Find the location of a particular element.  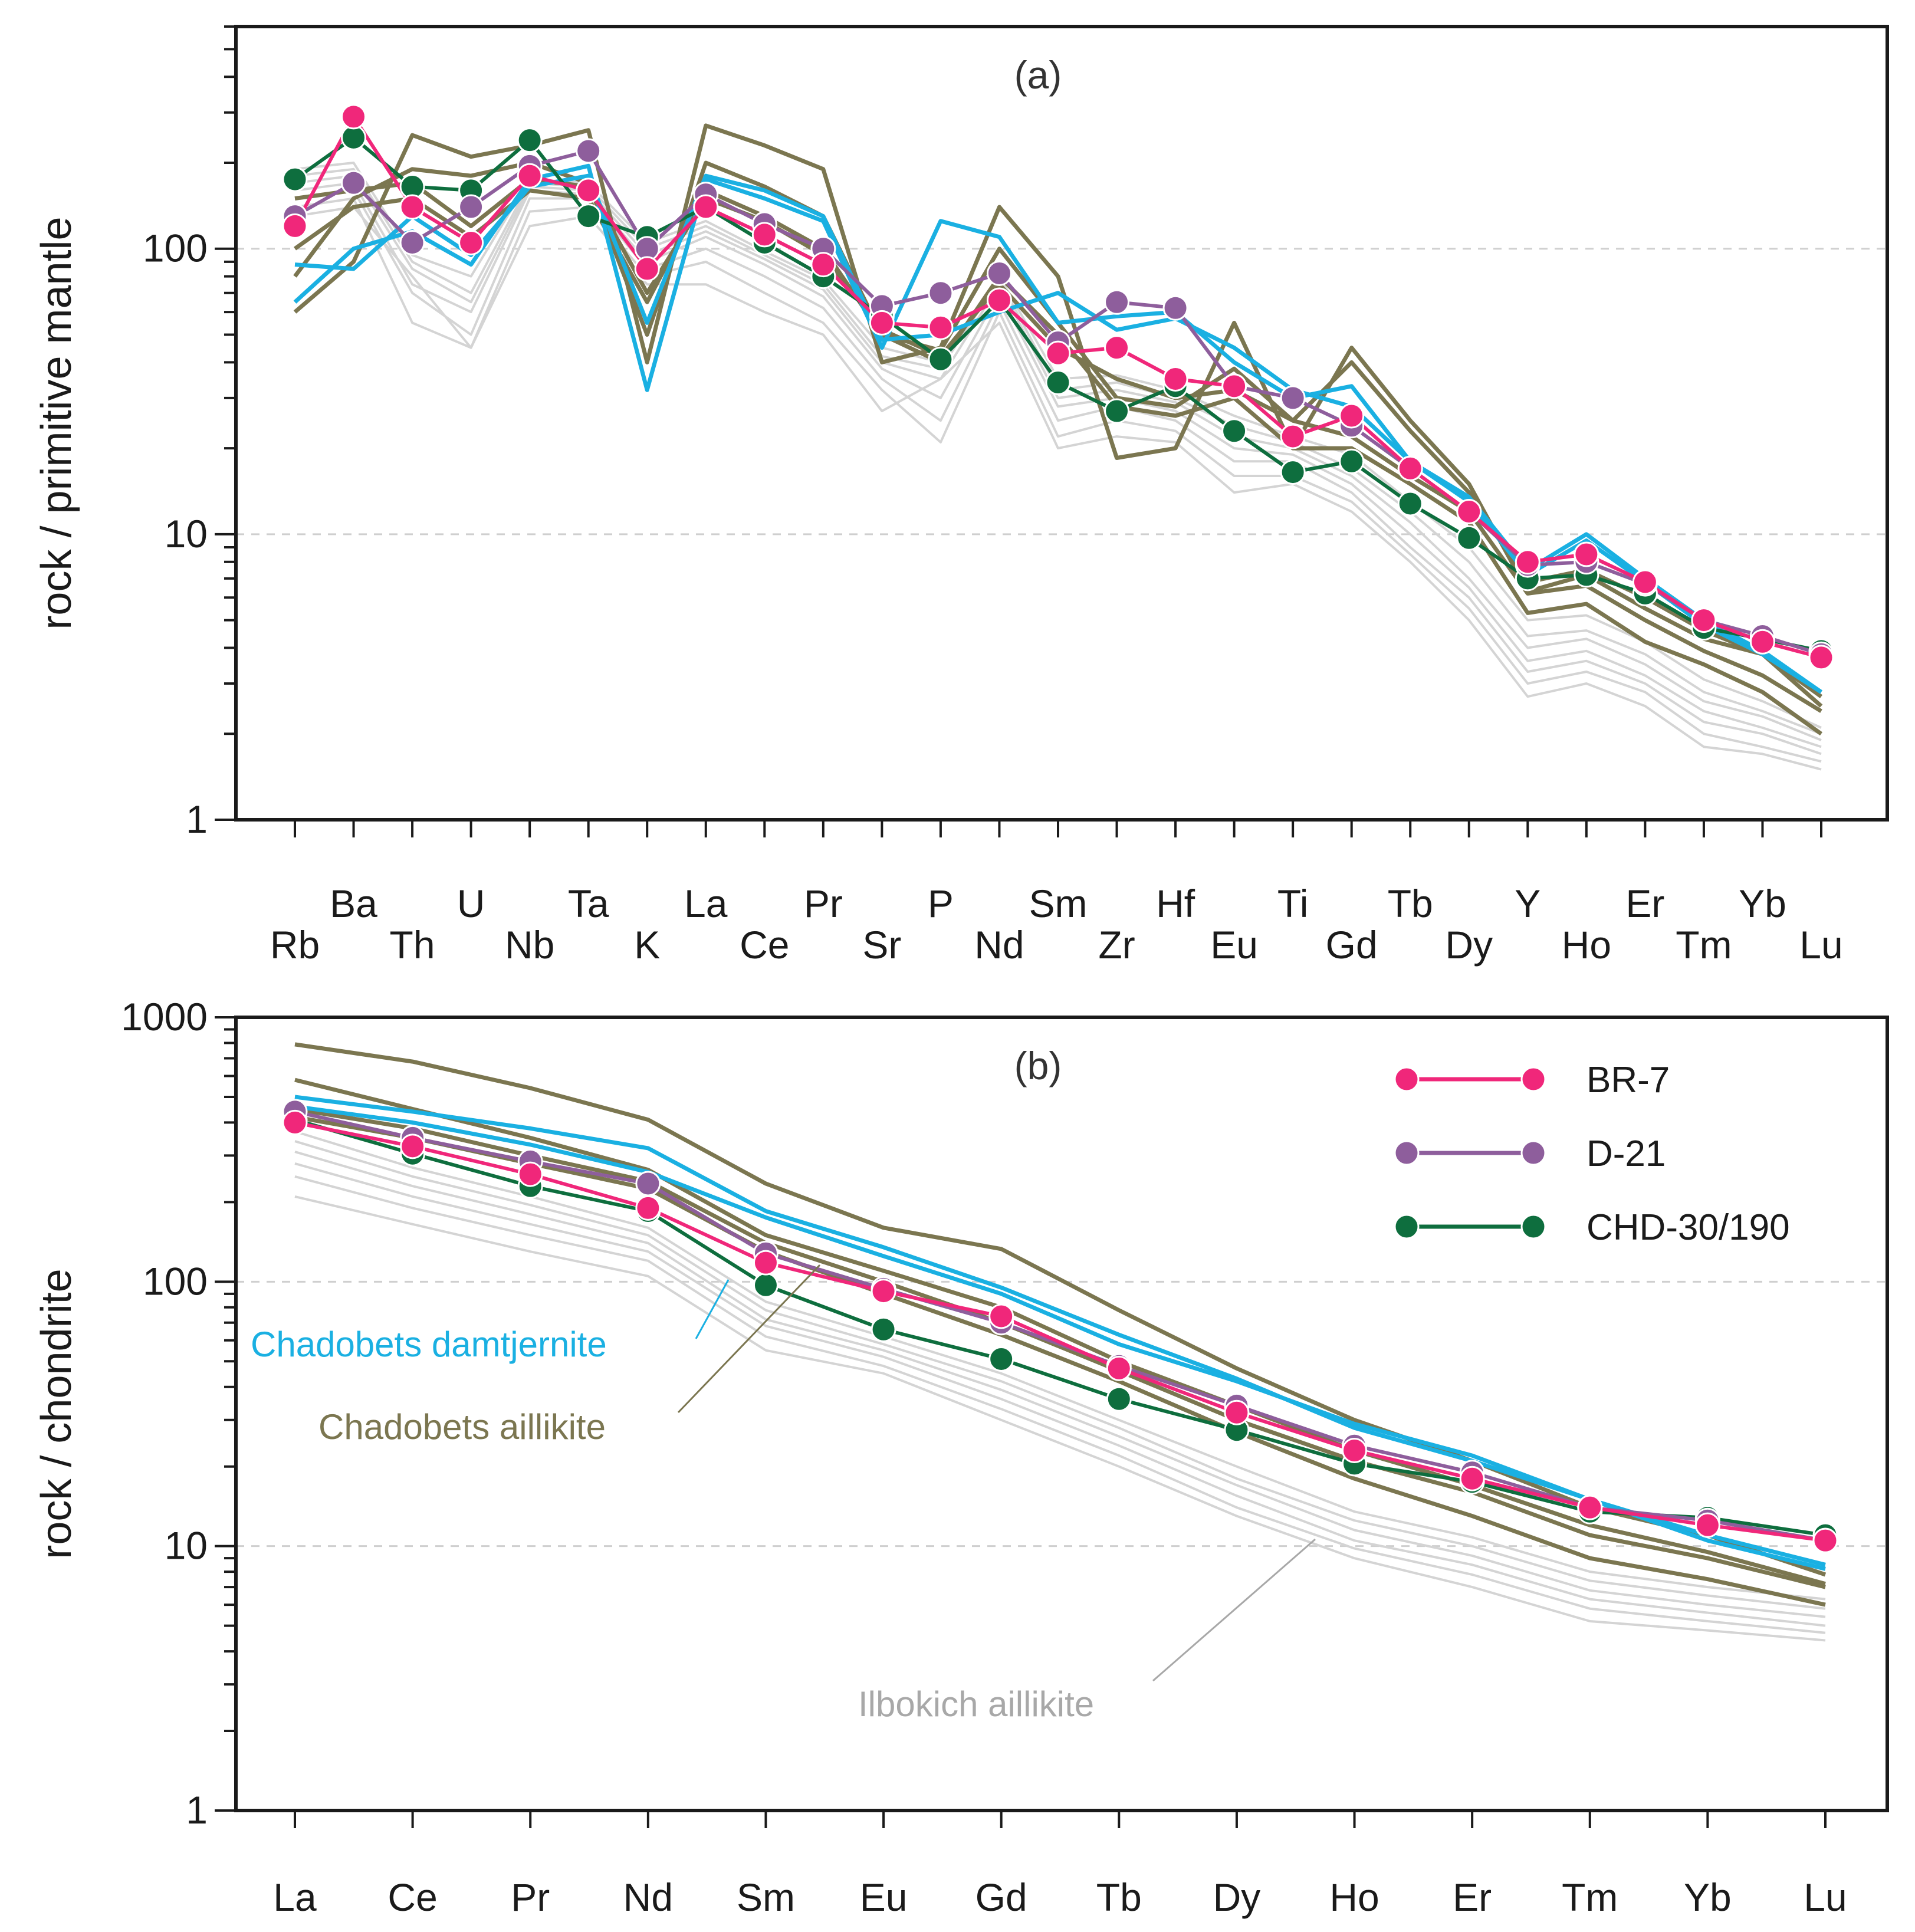

x-tick-label: Ba is located at coordinates (353, 903).